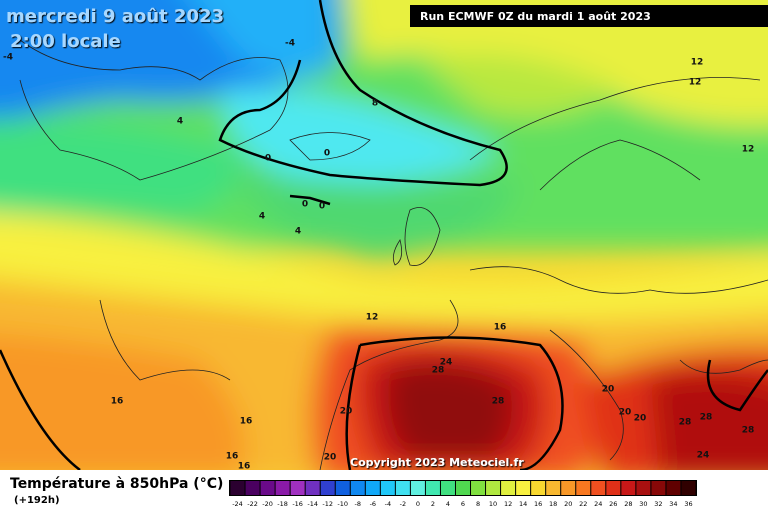  What do you see at coordinates (613, 504) in the screenshot?
I see `colorbar-label: 26` at bounding box center [613, 504].